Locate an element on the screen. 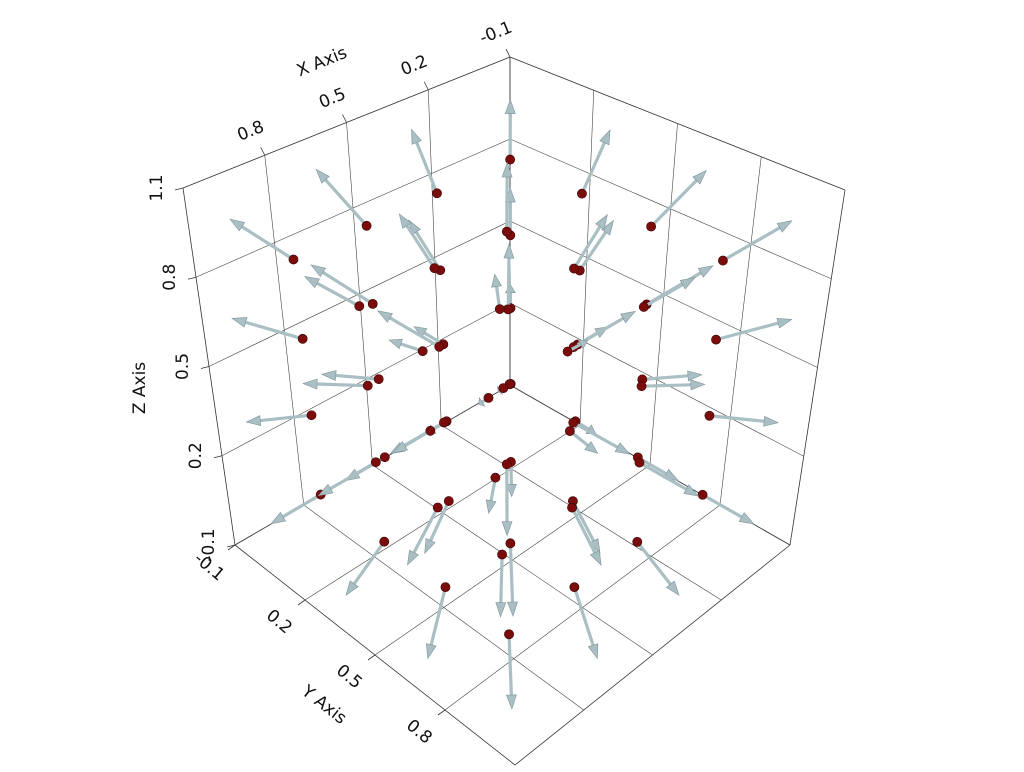  y-tick-label: 0.2 is located at coordinates (279, 622).